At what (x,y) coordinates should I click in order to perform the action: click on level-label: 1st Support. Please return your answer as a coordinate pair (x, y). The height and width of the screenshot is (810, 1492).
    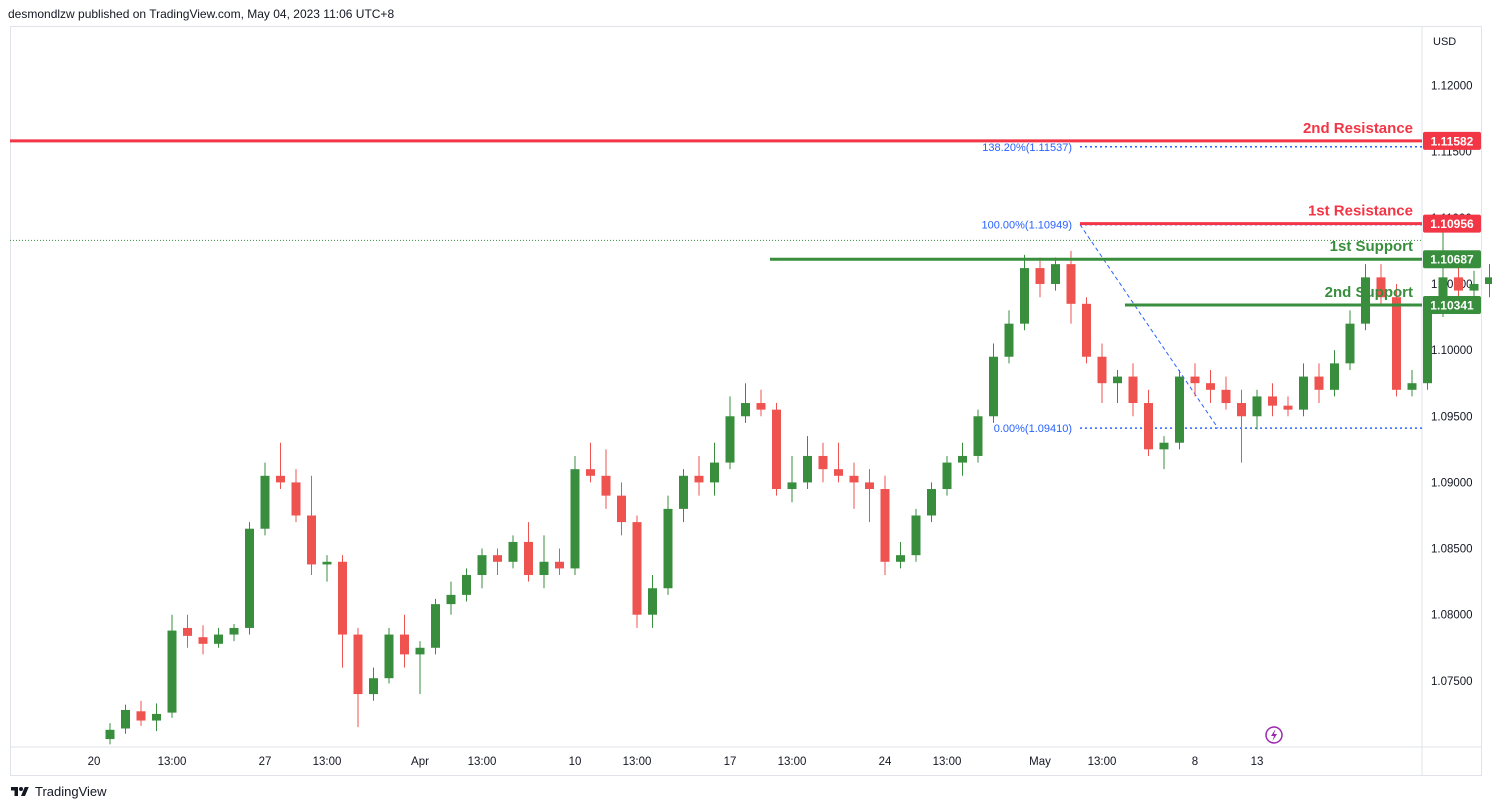
    Looking at the image, I should click on (1371, 246).